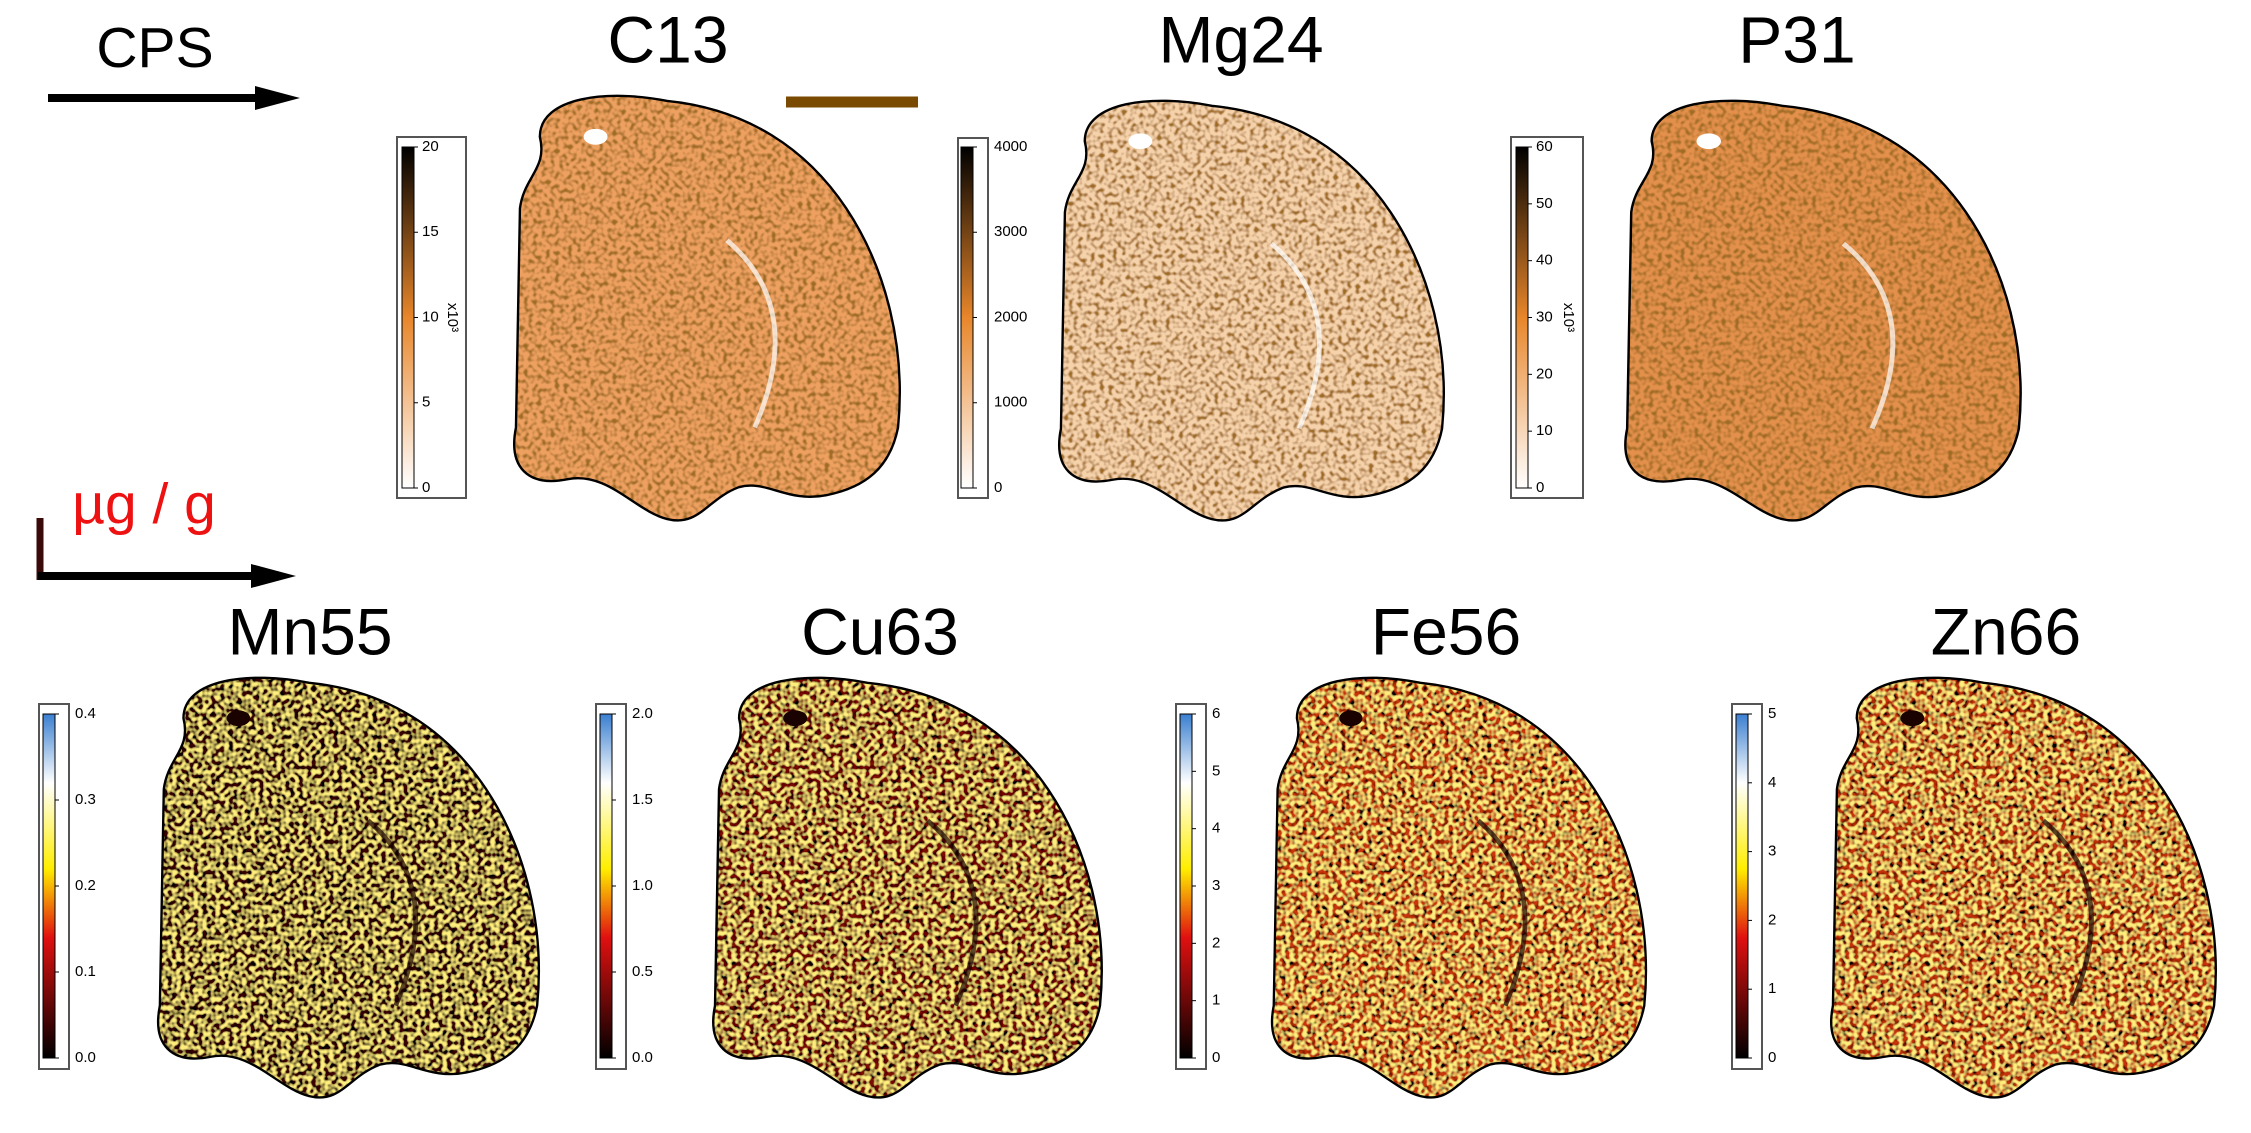 The height and width of the screenshot is (1133, 2251). I want to click on colorbar-tick-label: 6, so click(1216, 713).